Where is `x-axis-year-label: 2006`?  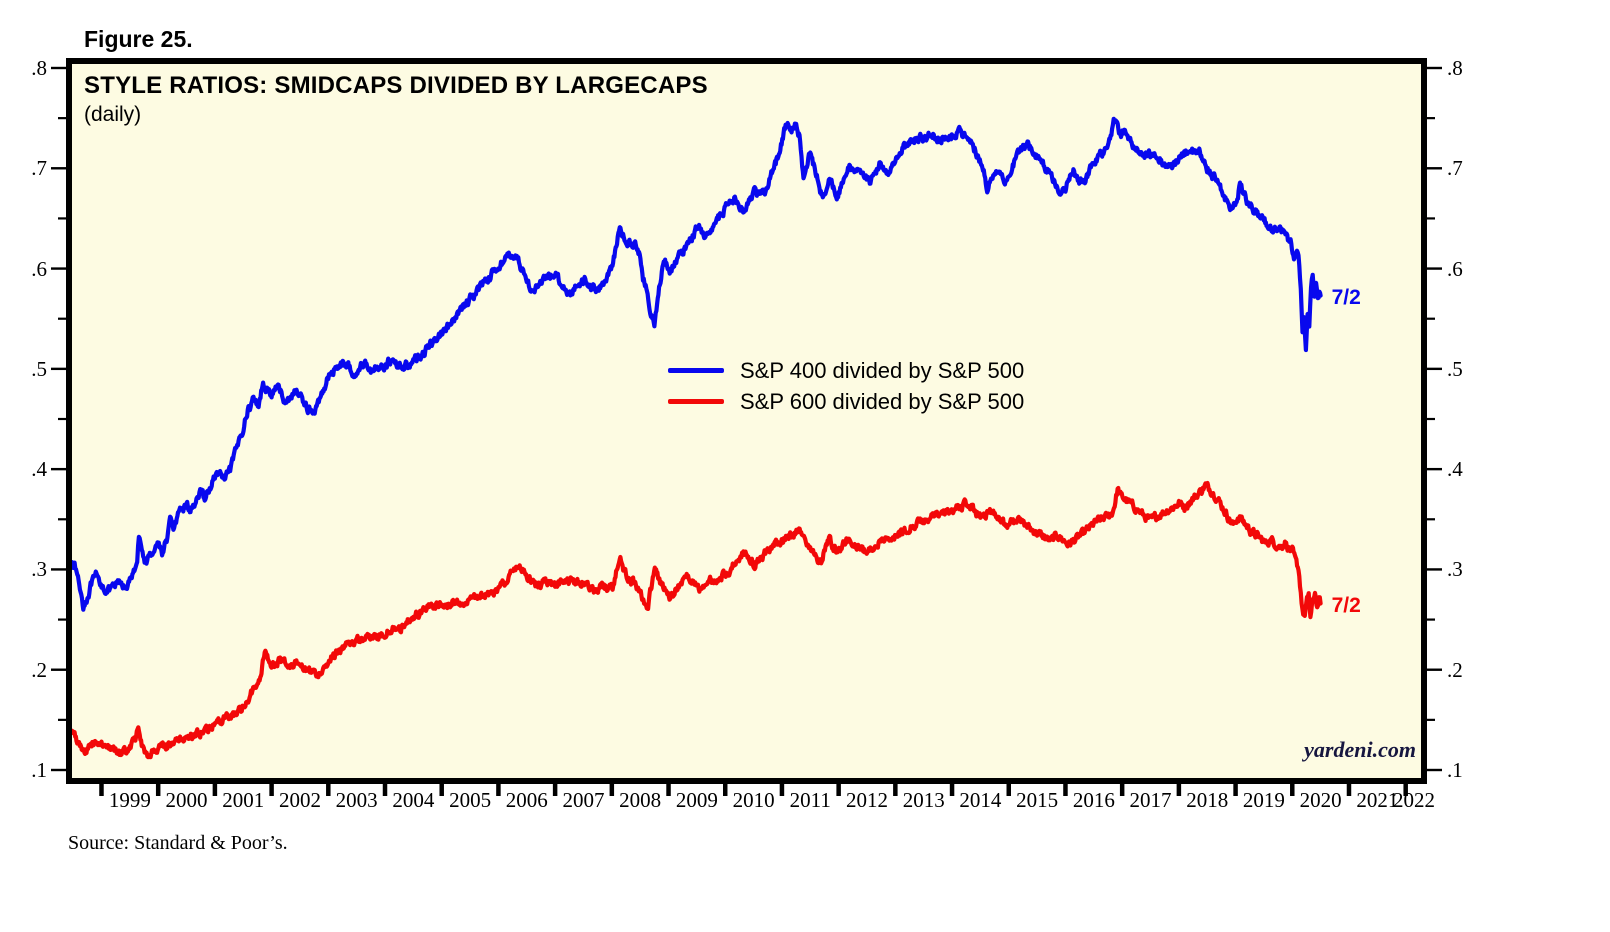 x-axis-year-label: 2006 is located at coordinates (526, 800).